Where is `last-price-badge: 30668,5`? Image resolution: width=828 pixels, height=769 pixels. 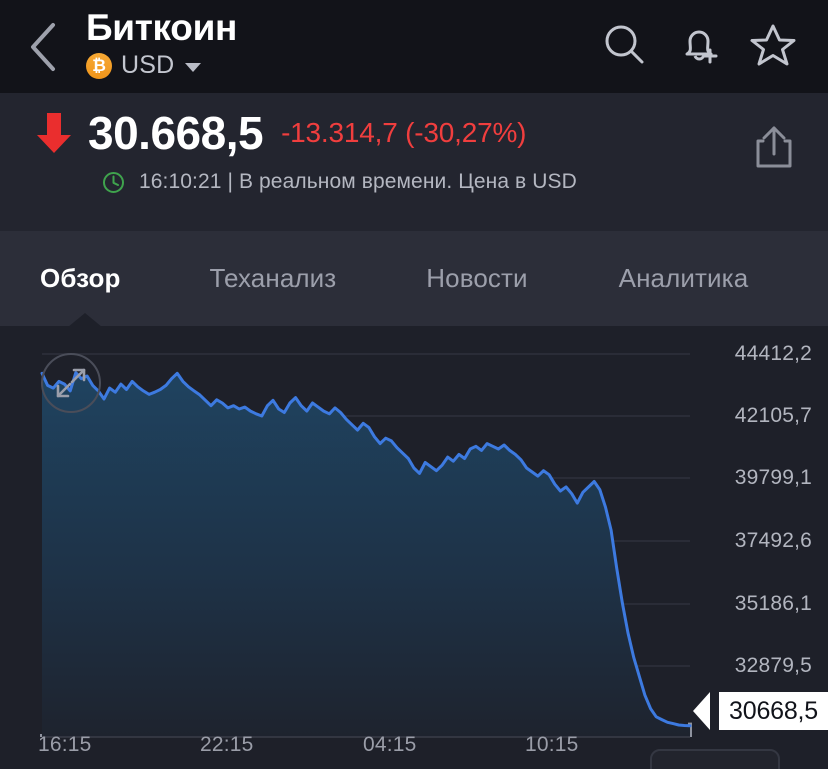 last-price-badge: 30668,5 is located at coordinates (773, 711).